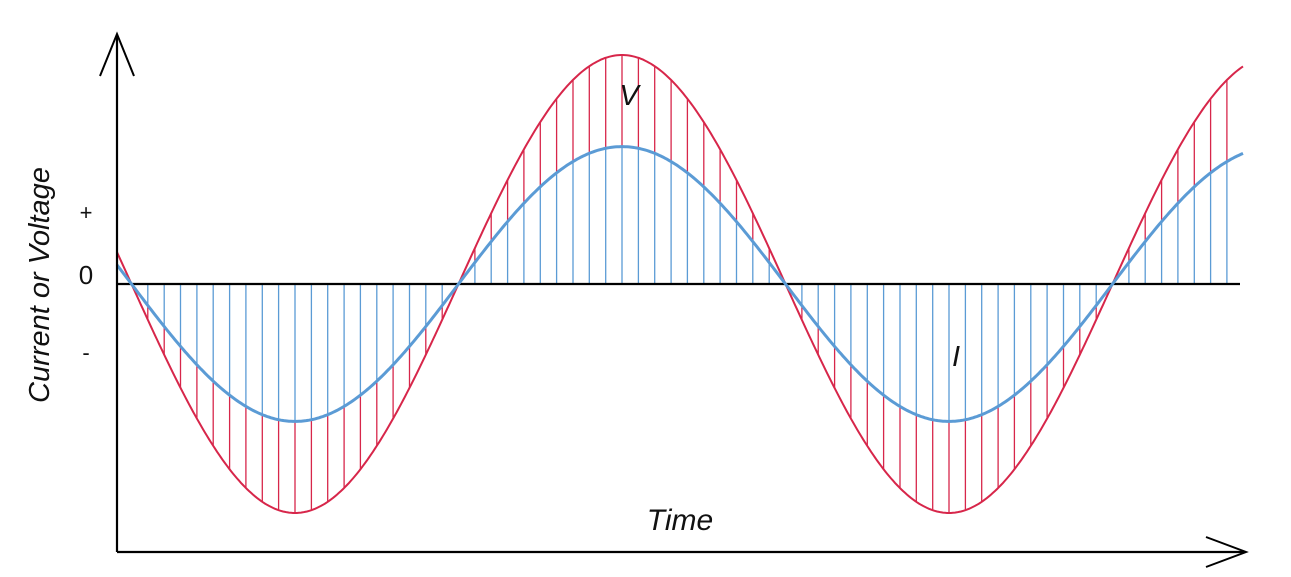 The image size is (1291, 577). Describe the element at coordinates (117, 54) in the screenshot. I see `y-axis-arrowhead` at that location.